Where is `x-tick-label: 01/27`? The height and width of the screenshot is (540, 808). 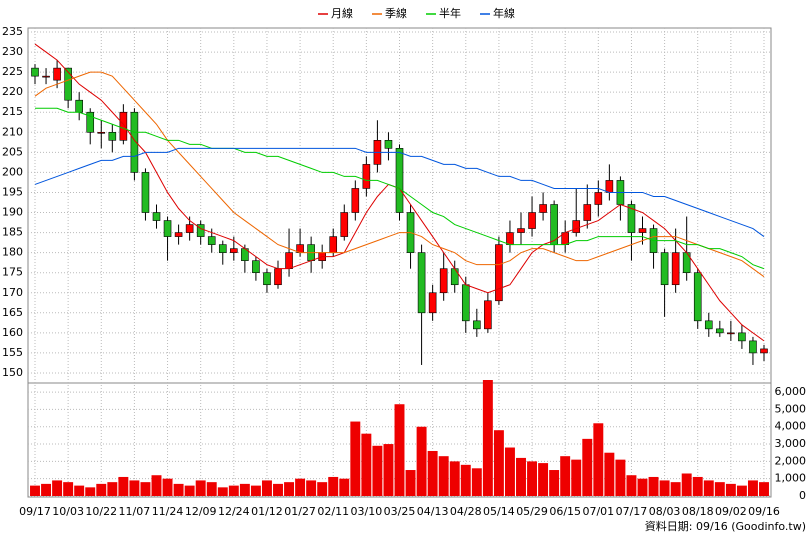
x-tick-label: 01/27 is located at coordinates (300, 511).